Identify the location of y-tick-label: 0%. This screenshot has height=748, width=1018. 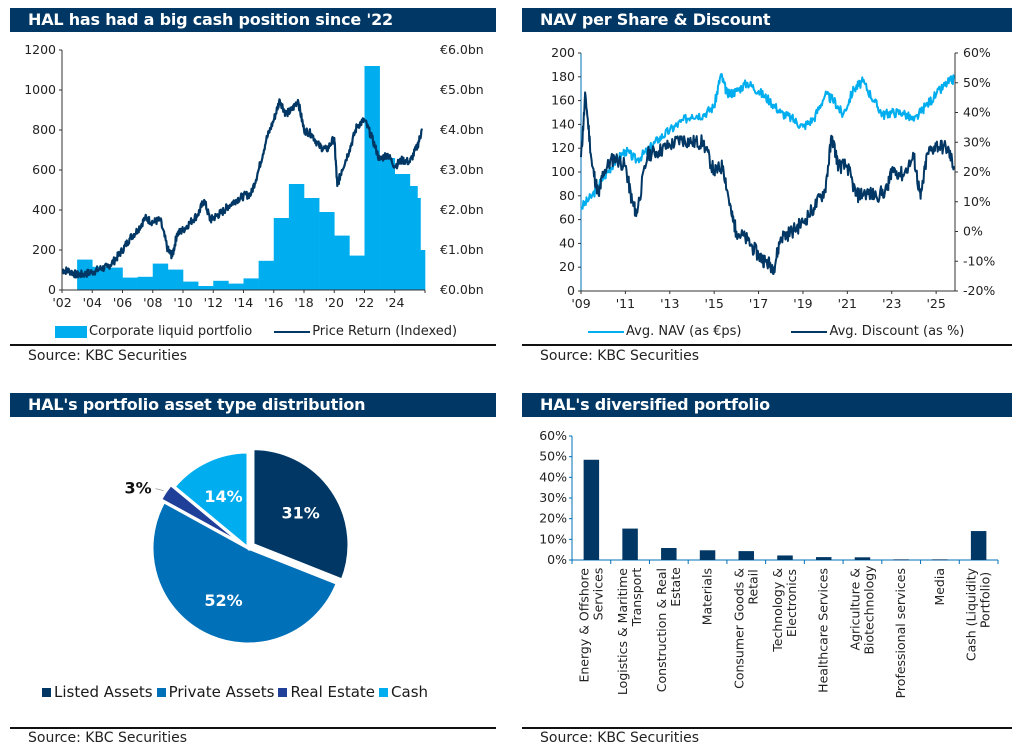
(557, 559).